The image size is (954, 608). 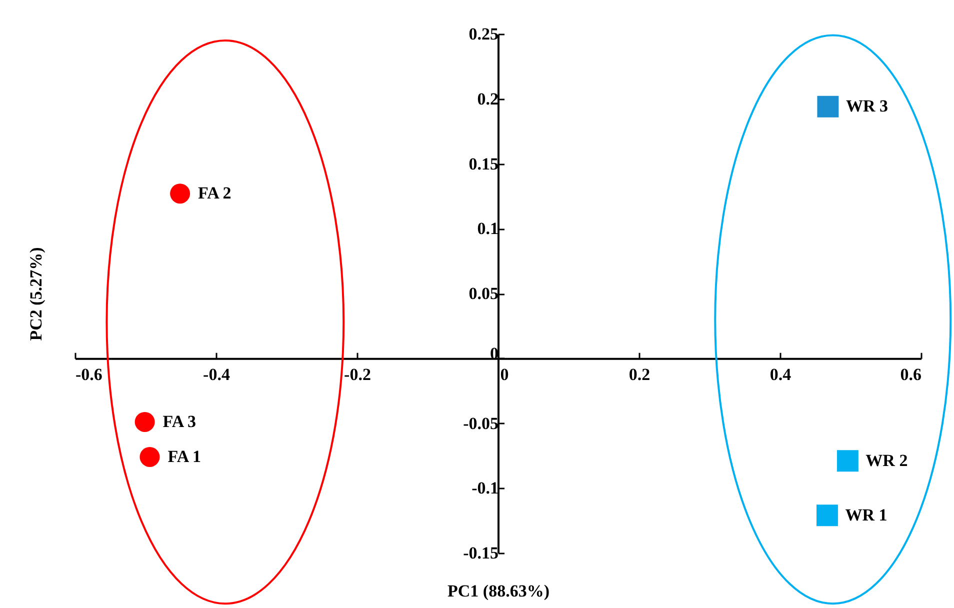 What do you see at coordinates (487, 98) in the screenshot?
I see `y-tick-label: 0.2` at bounding box center [487, 98].